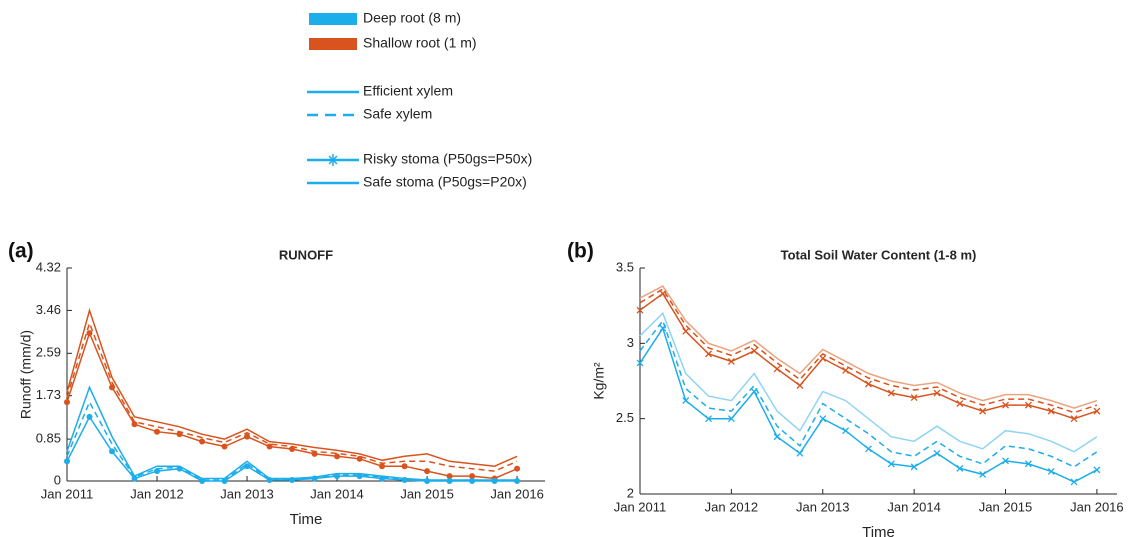 This screenshot has height=537, width=1140. Describe the element at coordinates (640, 506) in the screenshot. I see `x-tick-label: Jan 2011` at that location.